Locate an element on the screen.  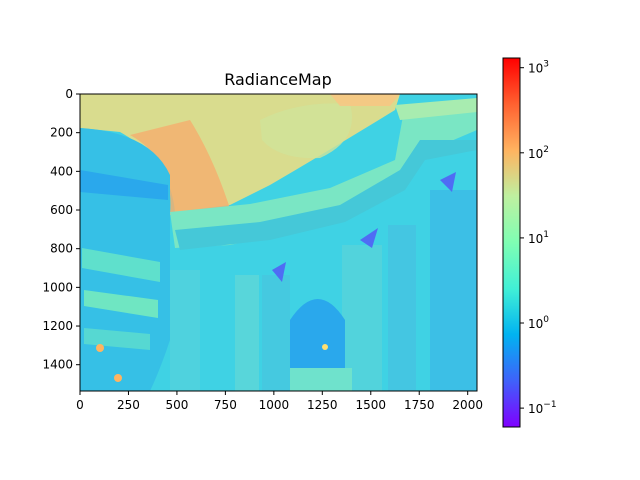
y-tick-label: 600 is located at coordinates (61, 210).